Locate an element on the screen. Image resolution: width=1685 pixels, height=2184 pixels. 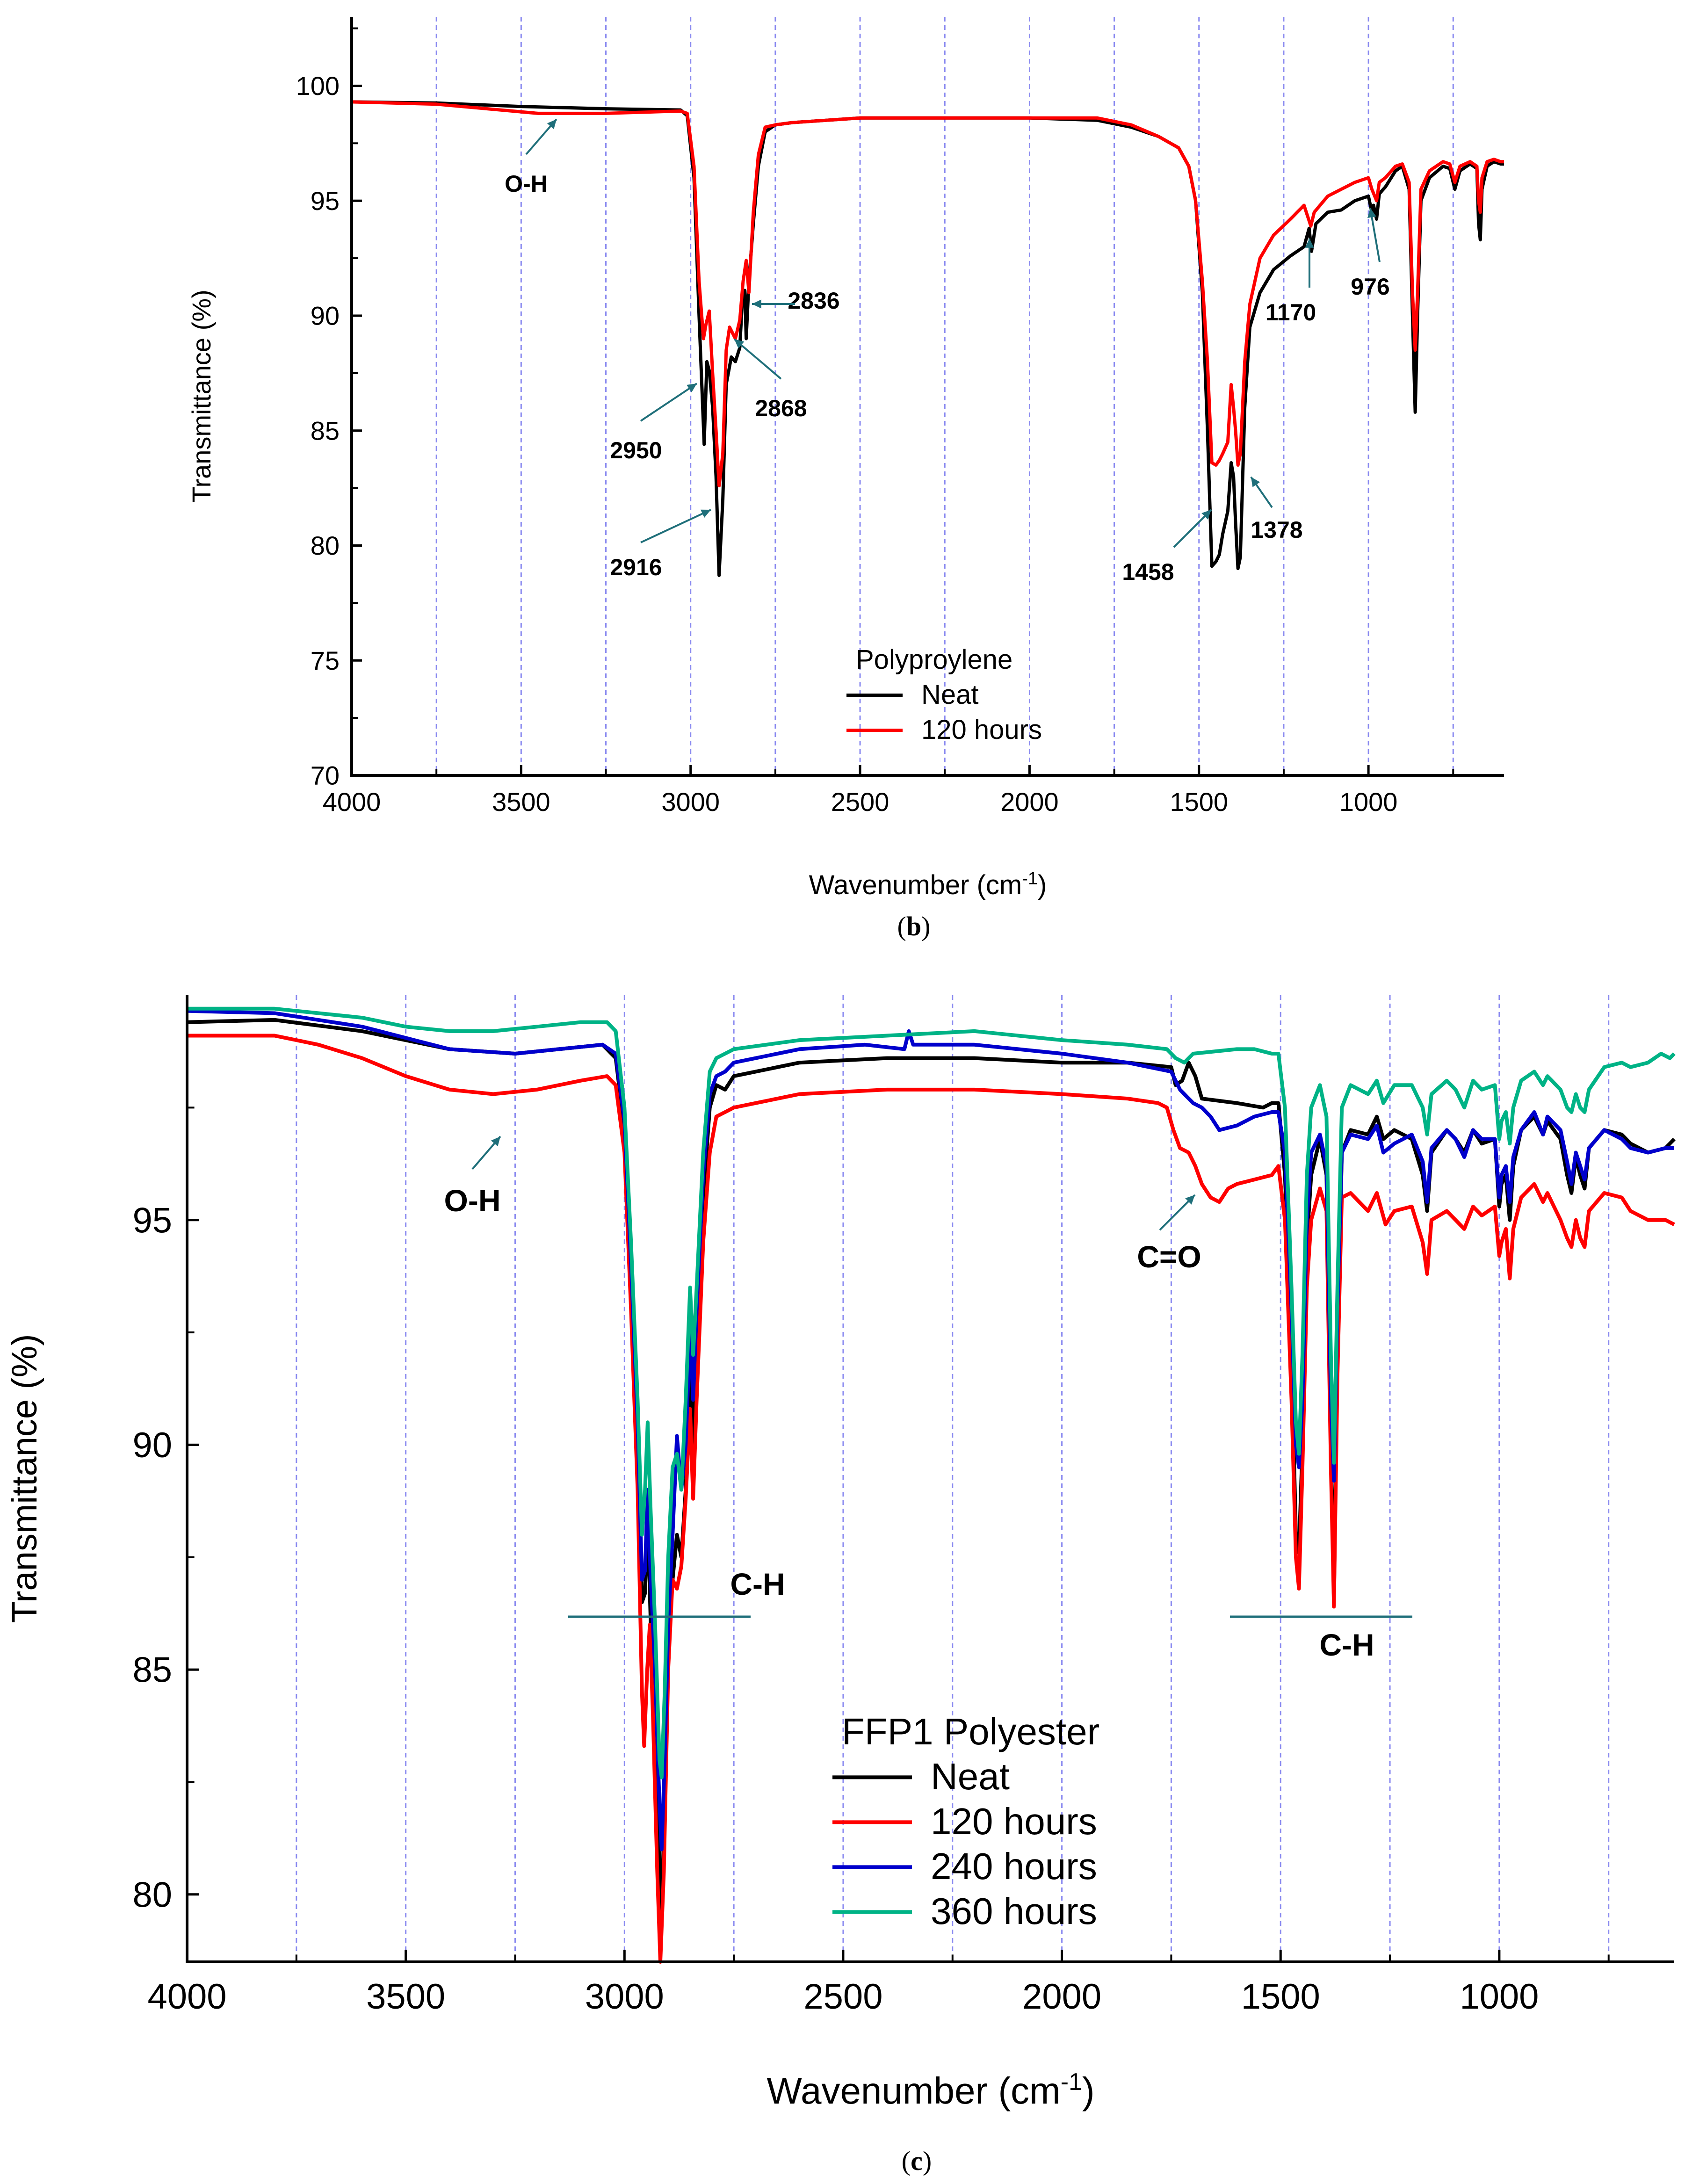
panel-caption-letter: c is located at coordinates (917, 2161).